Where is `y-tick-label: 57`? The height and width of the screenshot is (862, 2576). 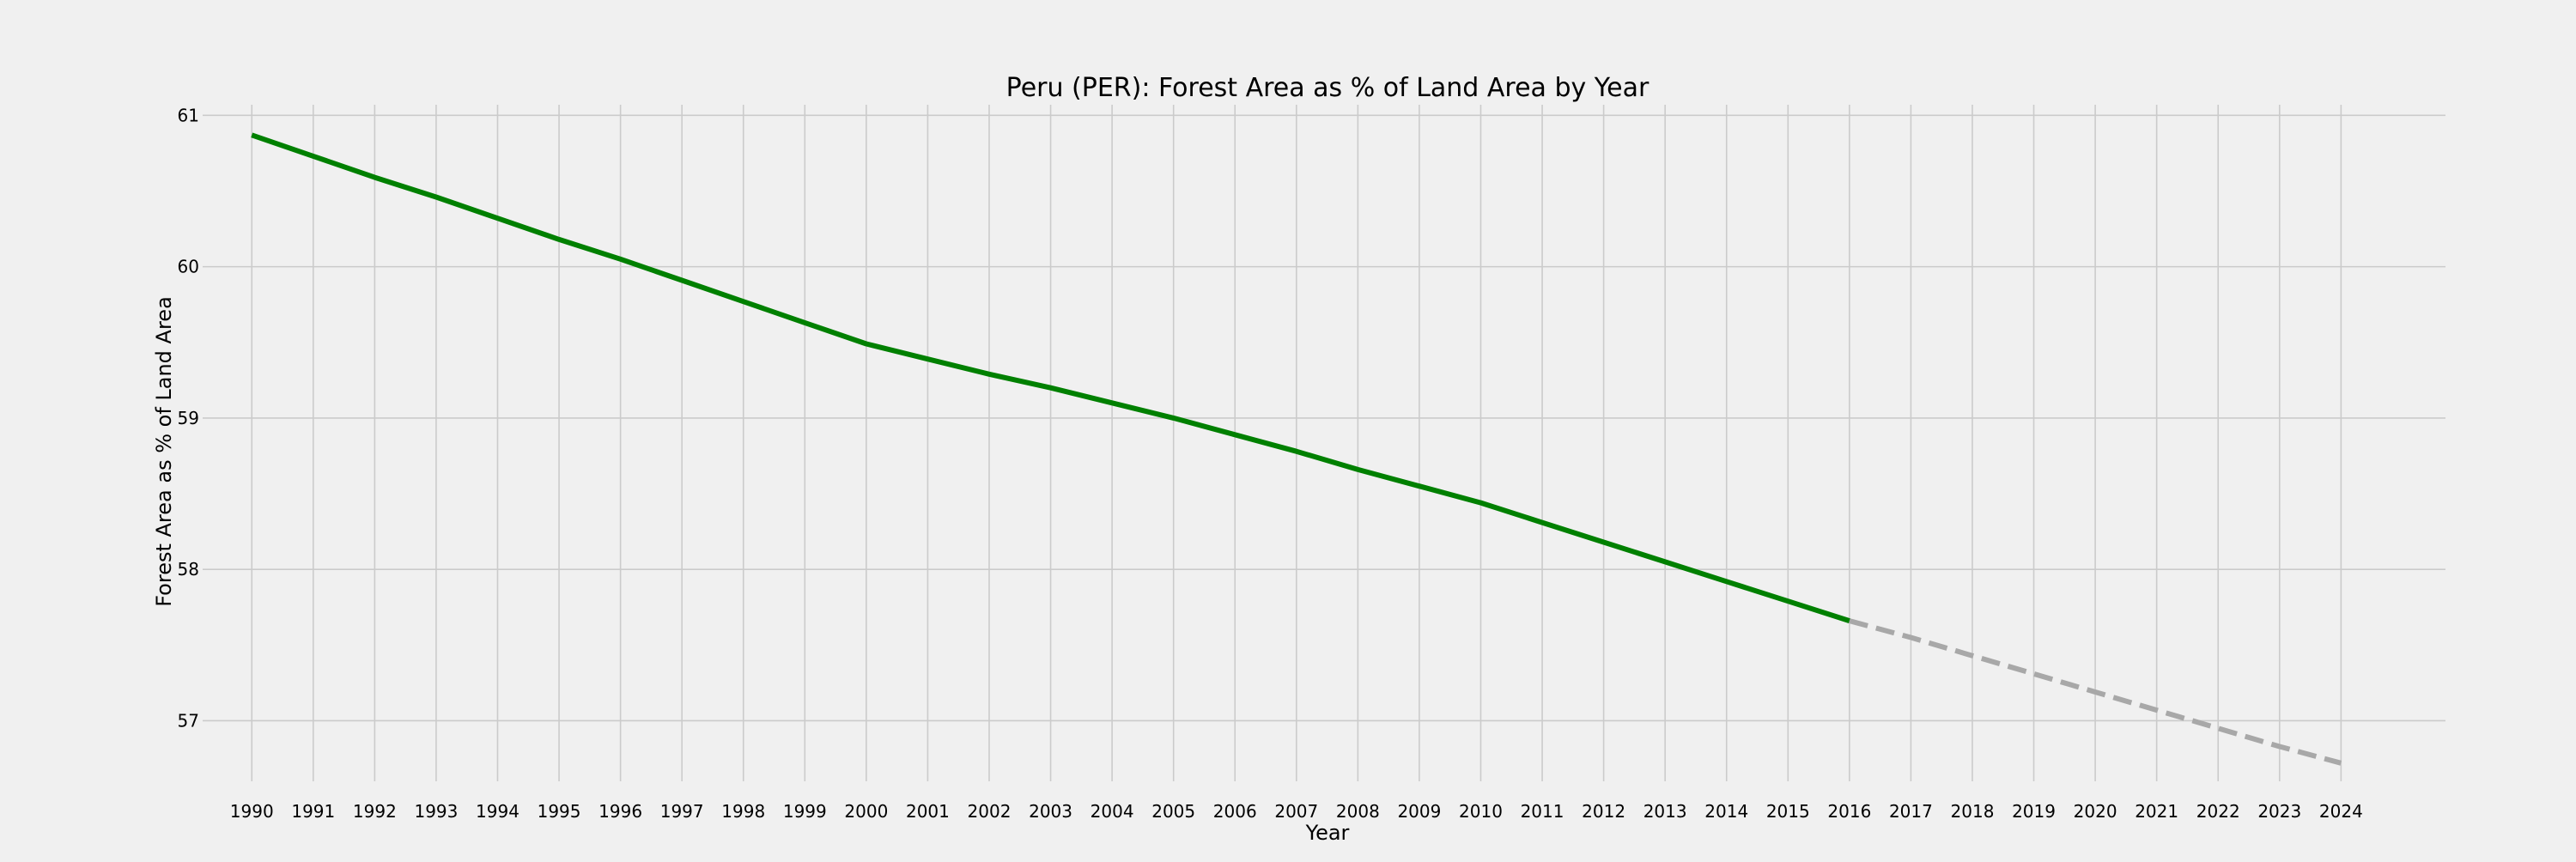 y-tick-label: 57 is located at coordinates (188, 720).